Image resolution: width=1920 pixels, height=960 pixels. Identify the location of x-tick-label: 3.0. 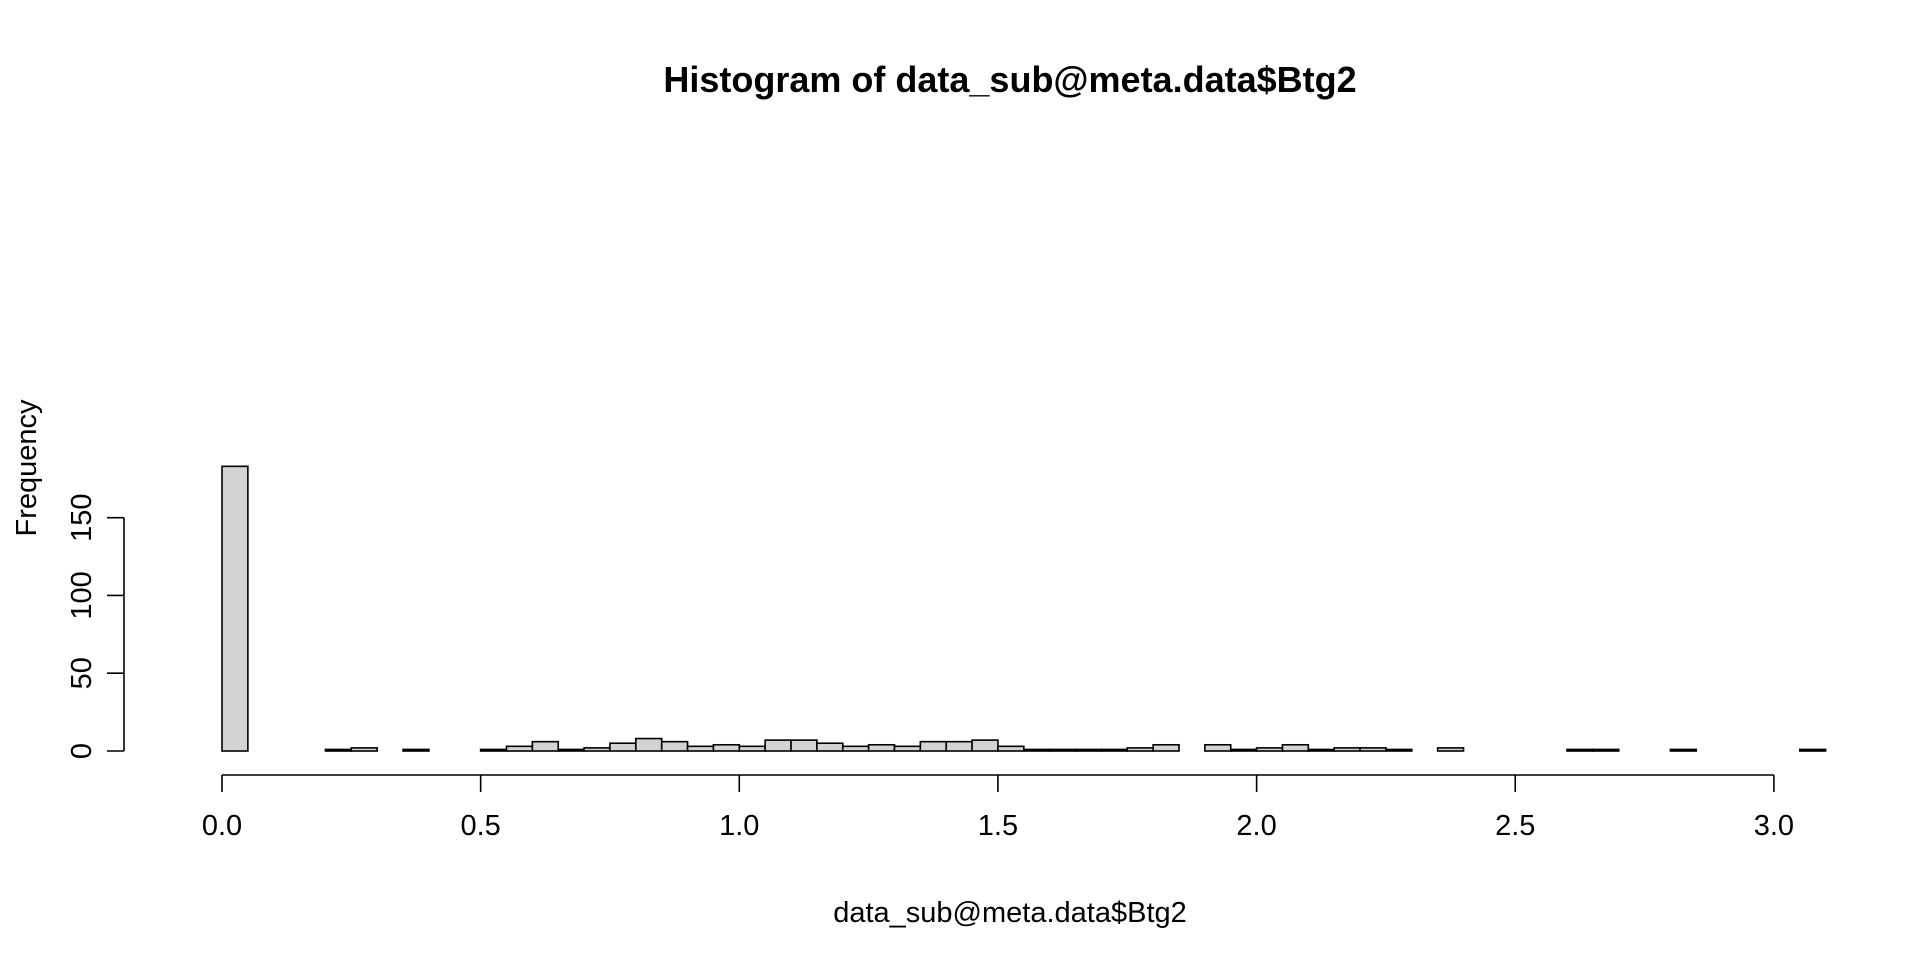
(1774, 826).